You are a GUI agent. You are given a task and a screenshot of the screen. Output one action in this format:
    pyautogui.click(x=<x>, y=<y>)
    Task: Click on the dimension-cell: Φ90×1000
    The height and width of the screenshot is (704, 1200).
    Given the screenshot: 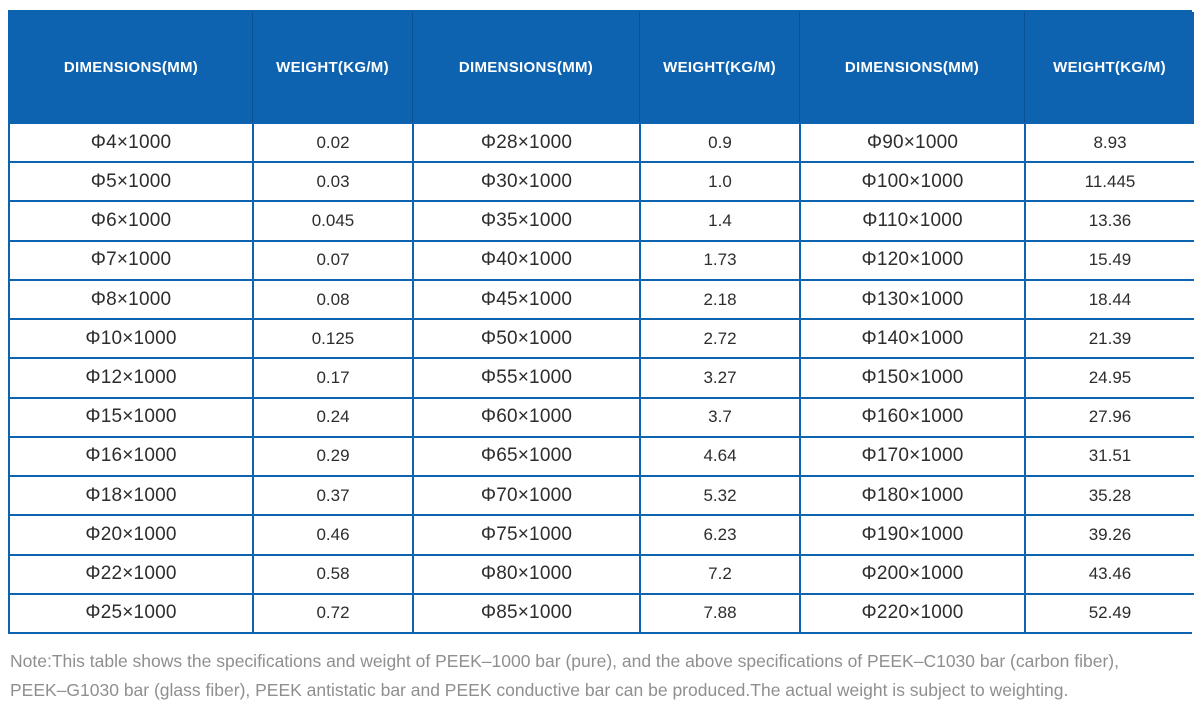 What is the action you would take?
    pyautogui.click(x=911, y=142)
    